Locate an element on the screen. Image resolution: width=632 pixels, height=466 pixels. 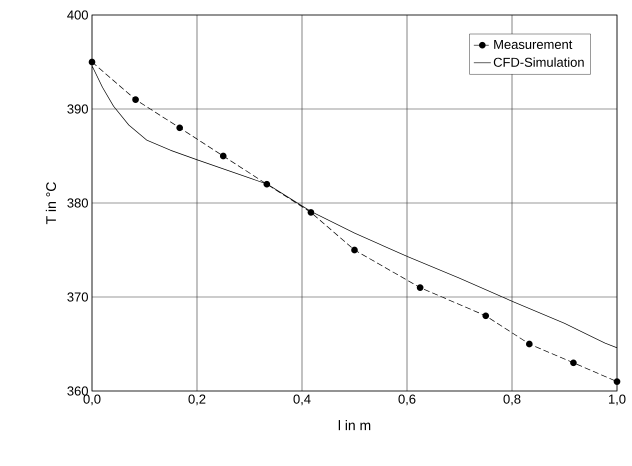
y-tick-label: 400 is located at coordinates (77, 15).